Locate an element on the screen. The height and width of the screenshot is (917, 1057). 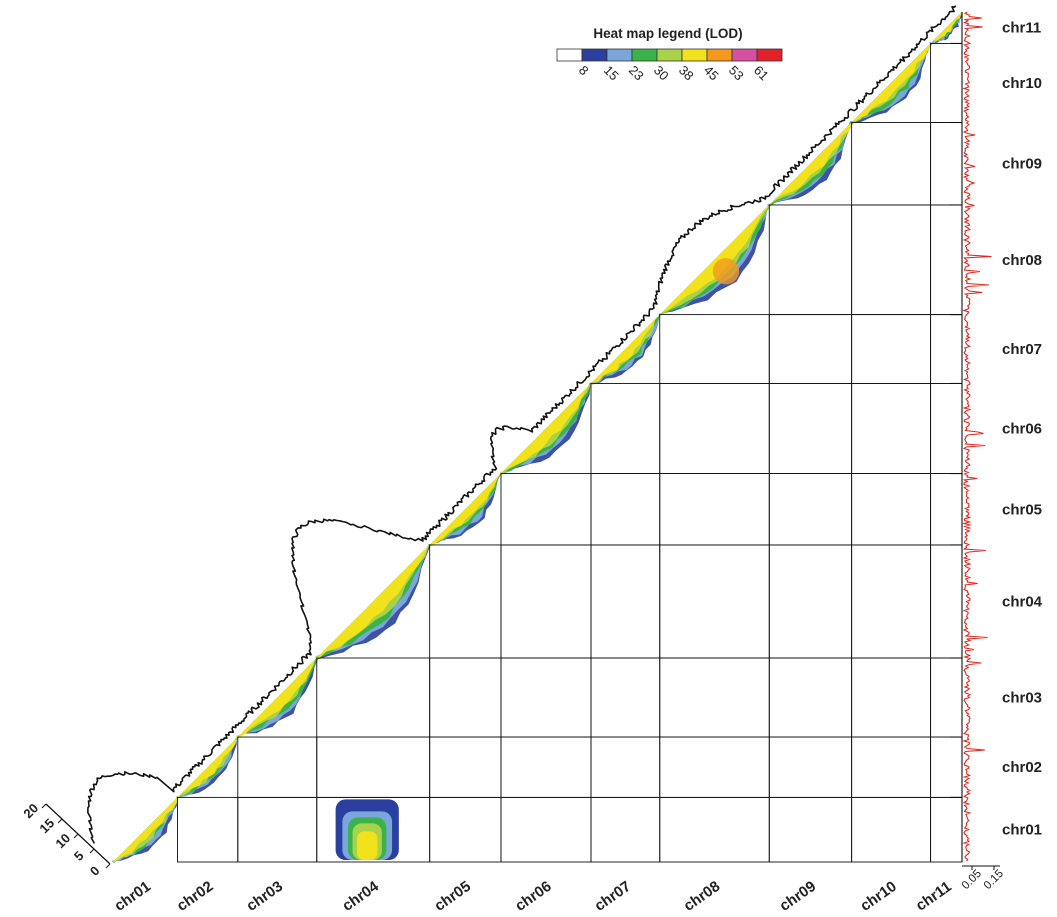
x-chromosome-label: chr02 is located at coordinates (195, 896).